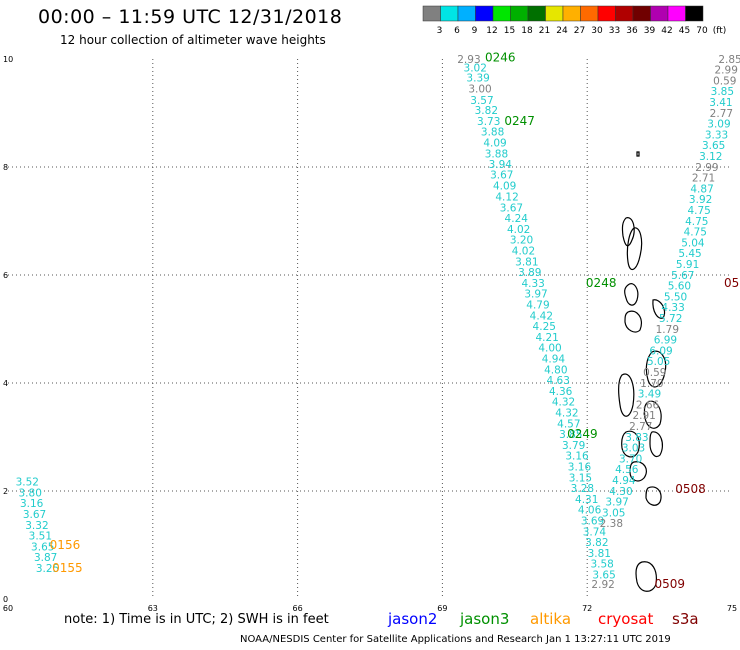 This screenshot has width=740, height=650. I want to click on data-point: 3.15, so click(580, 478).